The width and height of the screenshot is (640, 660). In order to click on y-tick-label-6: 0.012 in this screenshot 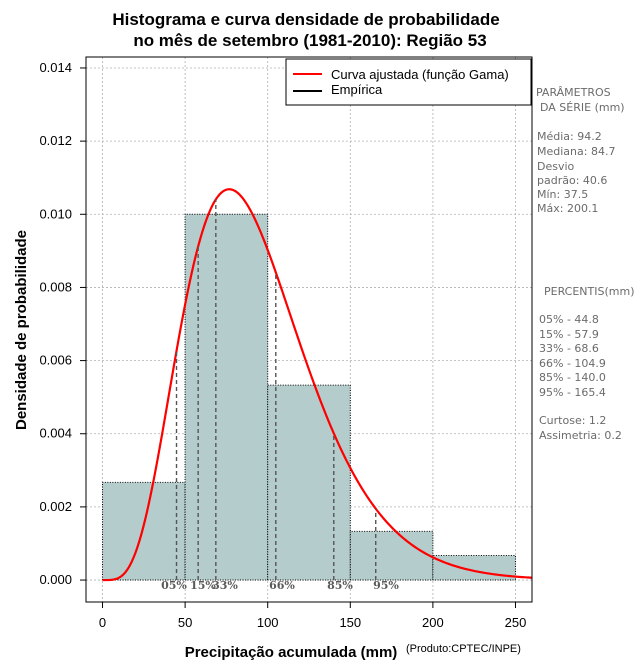, I will do `click(55, 140)`.